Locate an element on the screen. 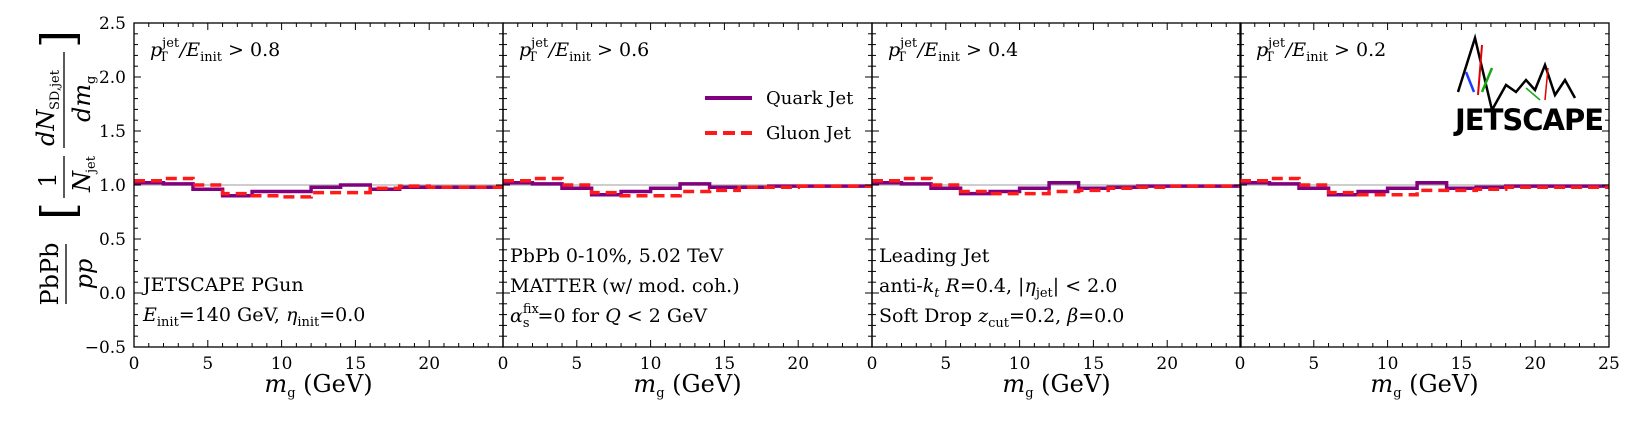 The image size is (1627, 427). ylabel-bracket-left: [ is located at coordinates (58, 211).